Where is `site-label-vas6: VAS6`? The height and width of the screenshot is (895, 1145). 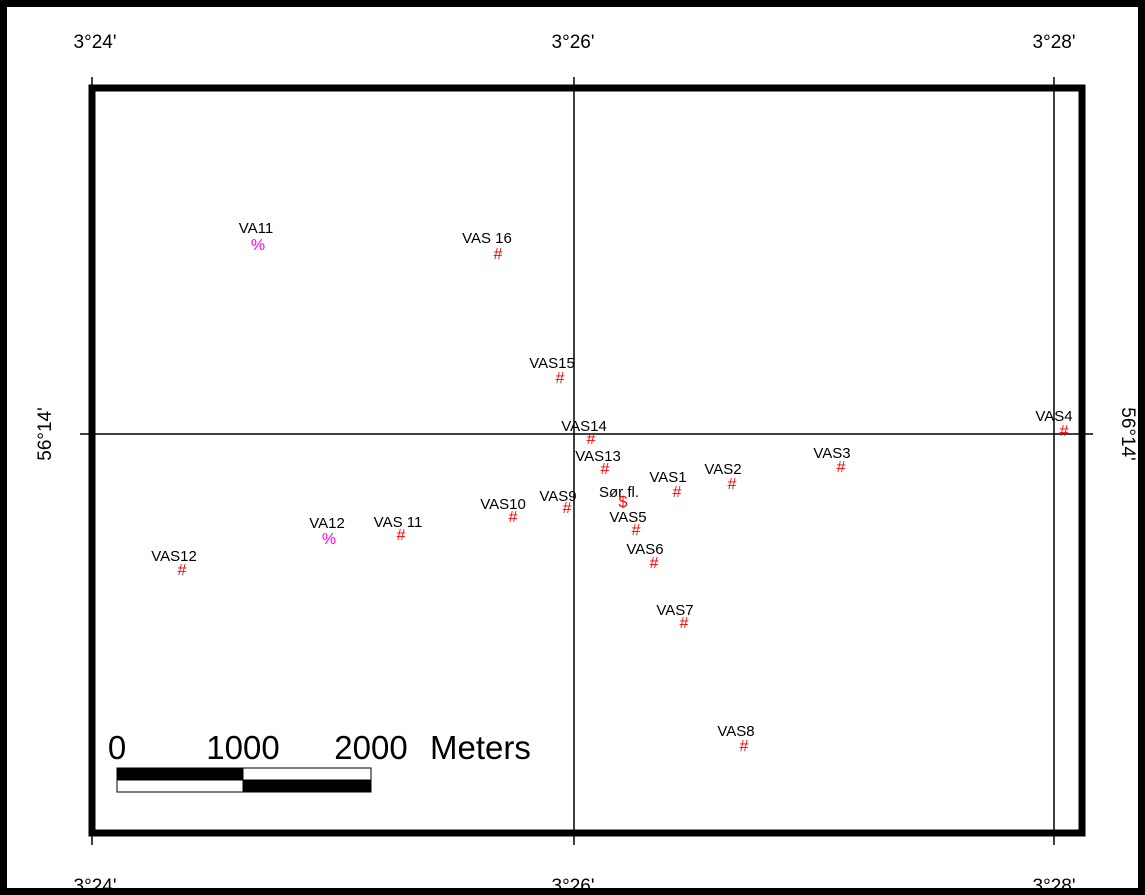 site-label-vas6: VAS6 is located at coordinates (644, 549).